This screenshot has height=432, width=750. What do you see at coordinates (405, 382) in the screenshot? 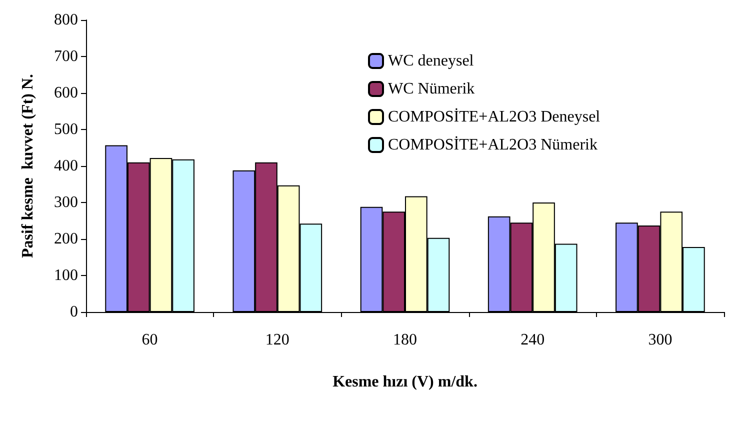
I see `x-axis-title: Kesme hızı (V) m/dk.` at bounding box center [405, 382].